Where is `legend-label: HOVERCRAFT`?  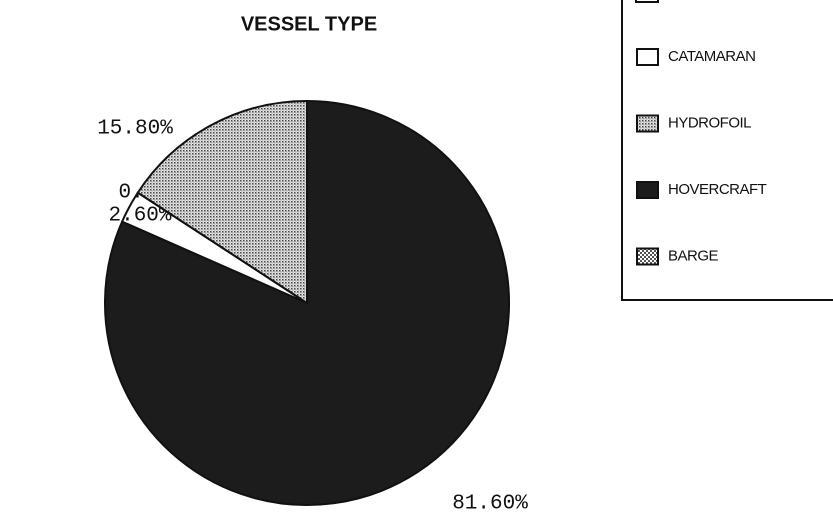
legend-label: HOVERCRAFT is located at coordinates (717, 189).